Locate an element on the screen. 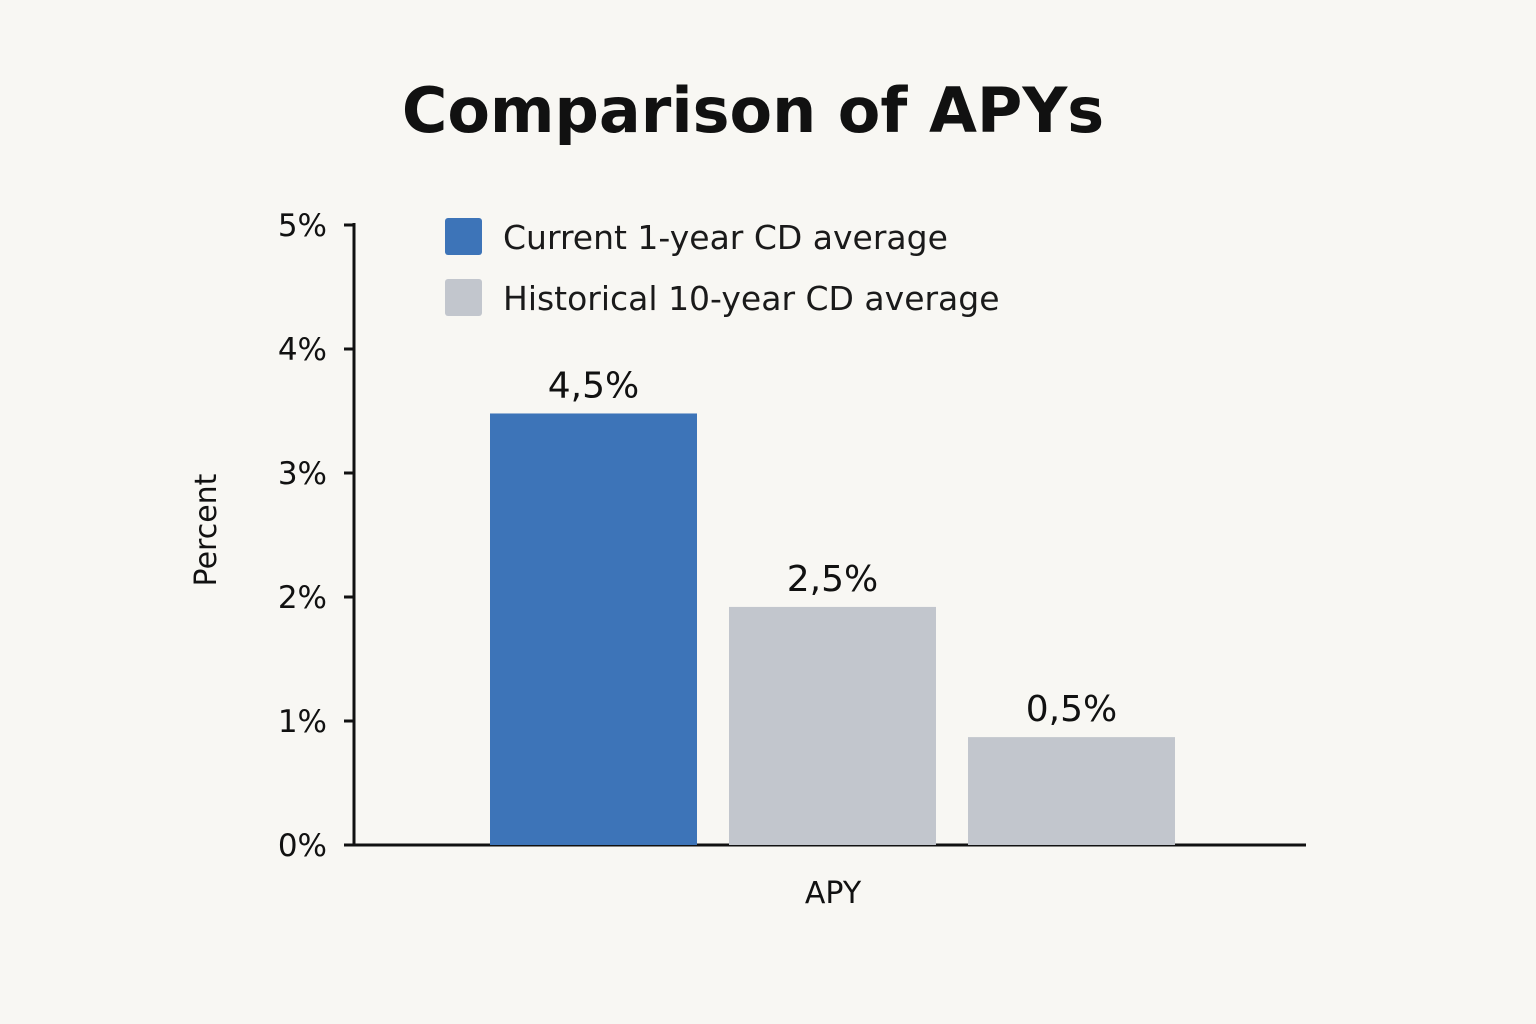 The image size is (1536, 1024). y-tick-label: 2% is located at coordinates (302, 598).